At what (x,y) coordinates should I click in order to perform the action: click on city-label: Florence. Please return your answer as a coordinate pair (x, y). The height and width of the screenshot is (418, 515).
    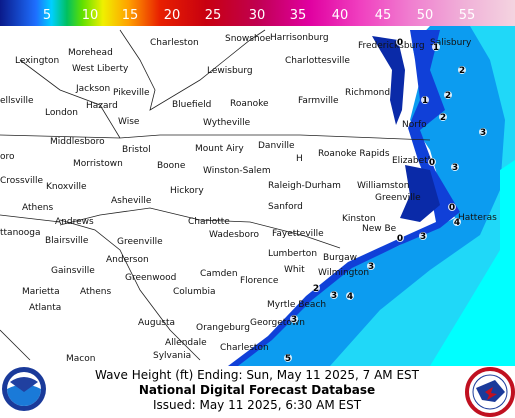
    Looking at the image, I should click on (259, 281).